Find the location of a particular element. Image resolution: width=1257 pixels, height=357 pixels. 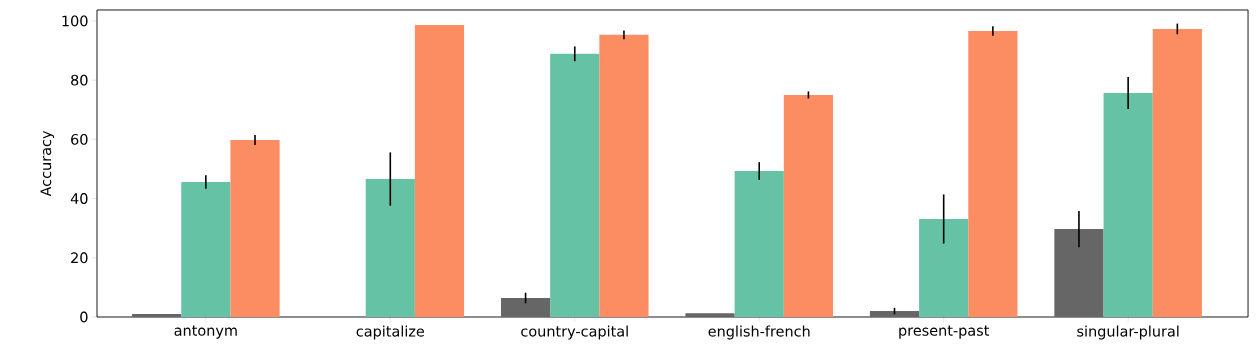

x-tick-label: country-capital is located at coordinates (574, 332).